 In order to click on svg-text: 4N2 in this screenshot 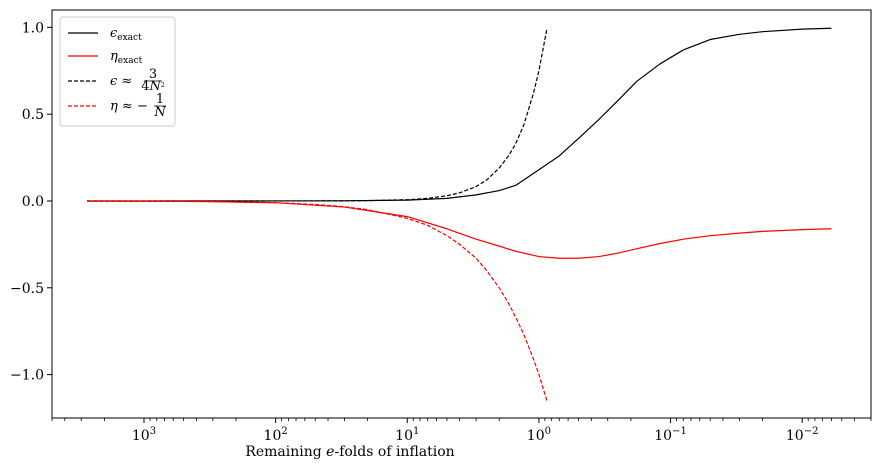, I will do `click(153, 86)`.